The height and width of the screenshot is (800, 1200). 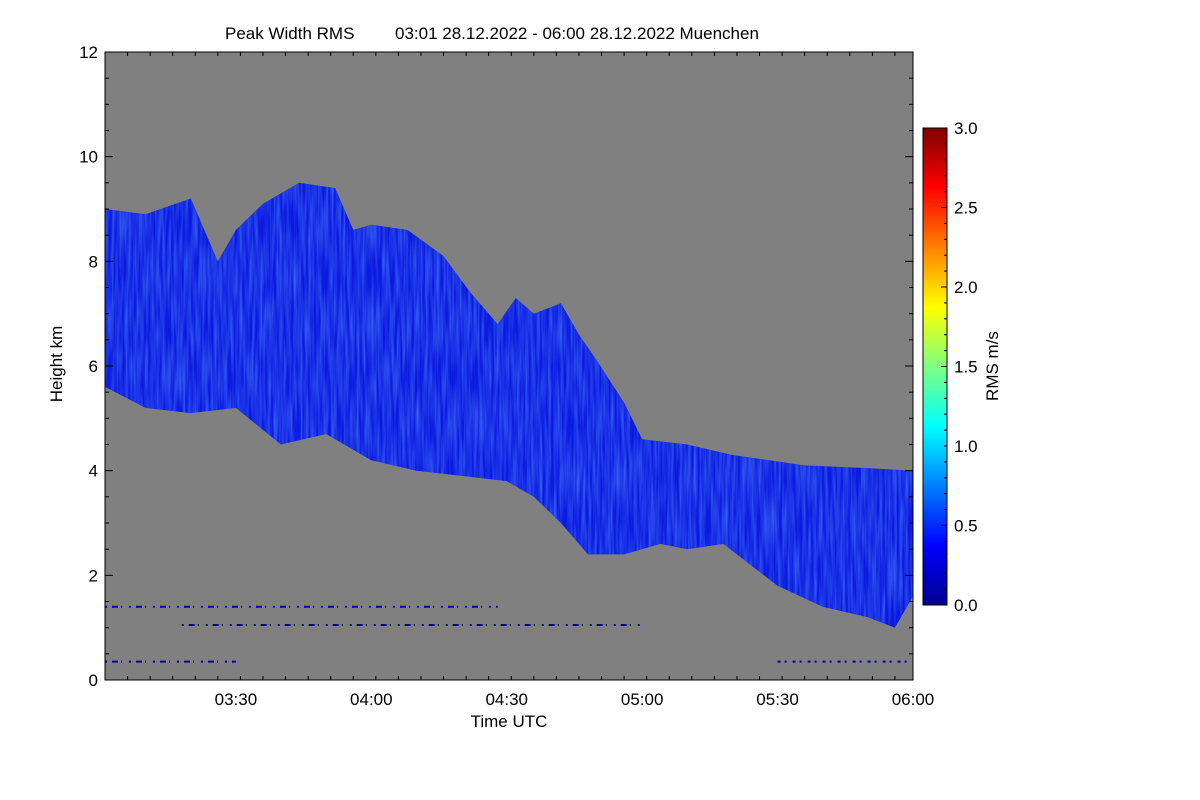 What do you see at coordinates (966, 605) in the screenshot?
I see `colorbar-tick-label: 0.0` at bounding box center [966, 605].